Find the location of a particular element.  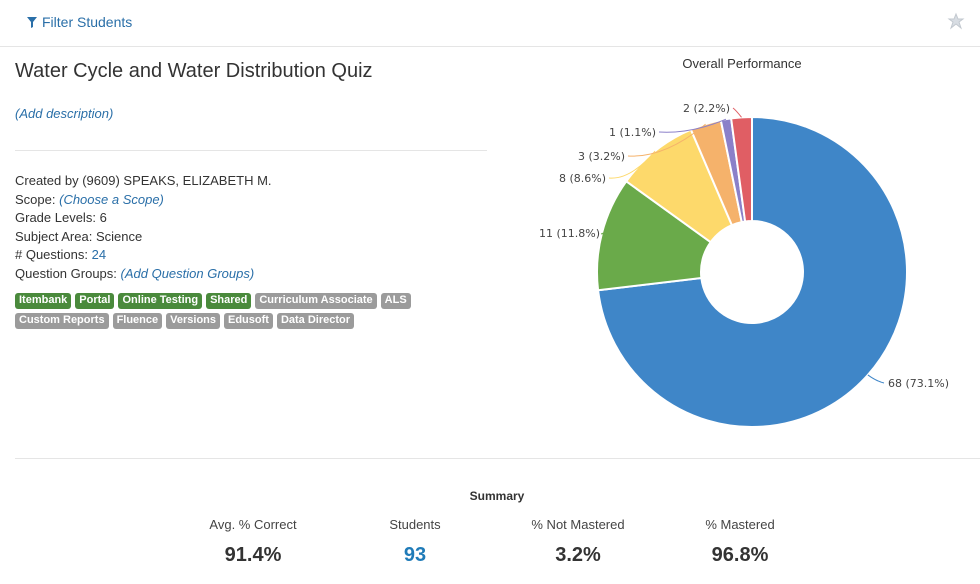

students-label: Students is located at coordinates (415, 524).